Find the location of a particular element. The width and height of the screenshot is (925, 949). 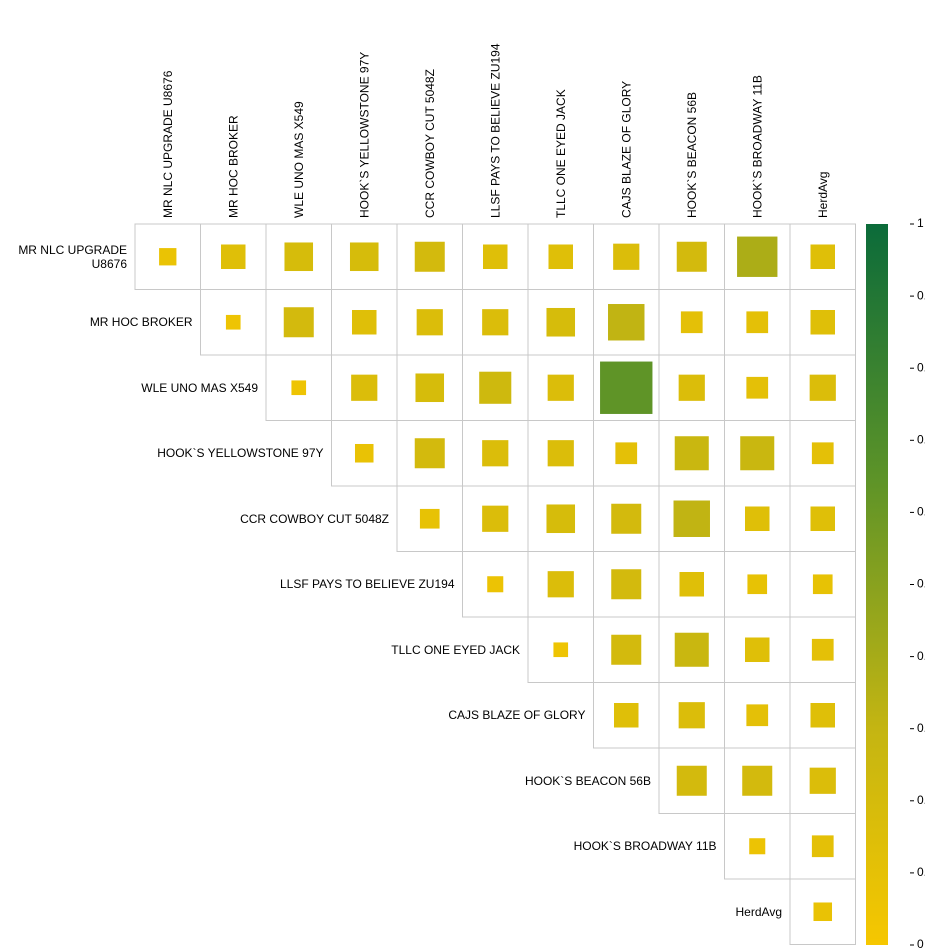

row-label: HerdAvg is located at coordinates (758, 911).